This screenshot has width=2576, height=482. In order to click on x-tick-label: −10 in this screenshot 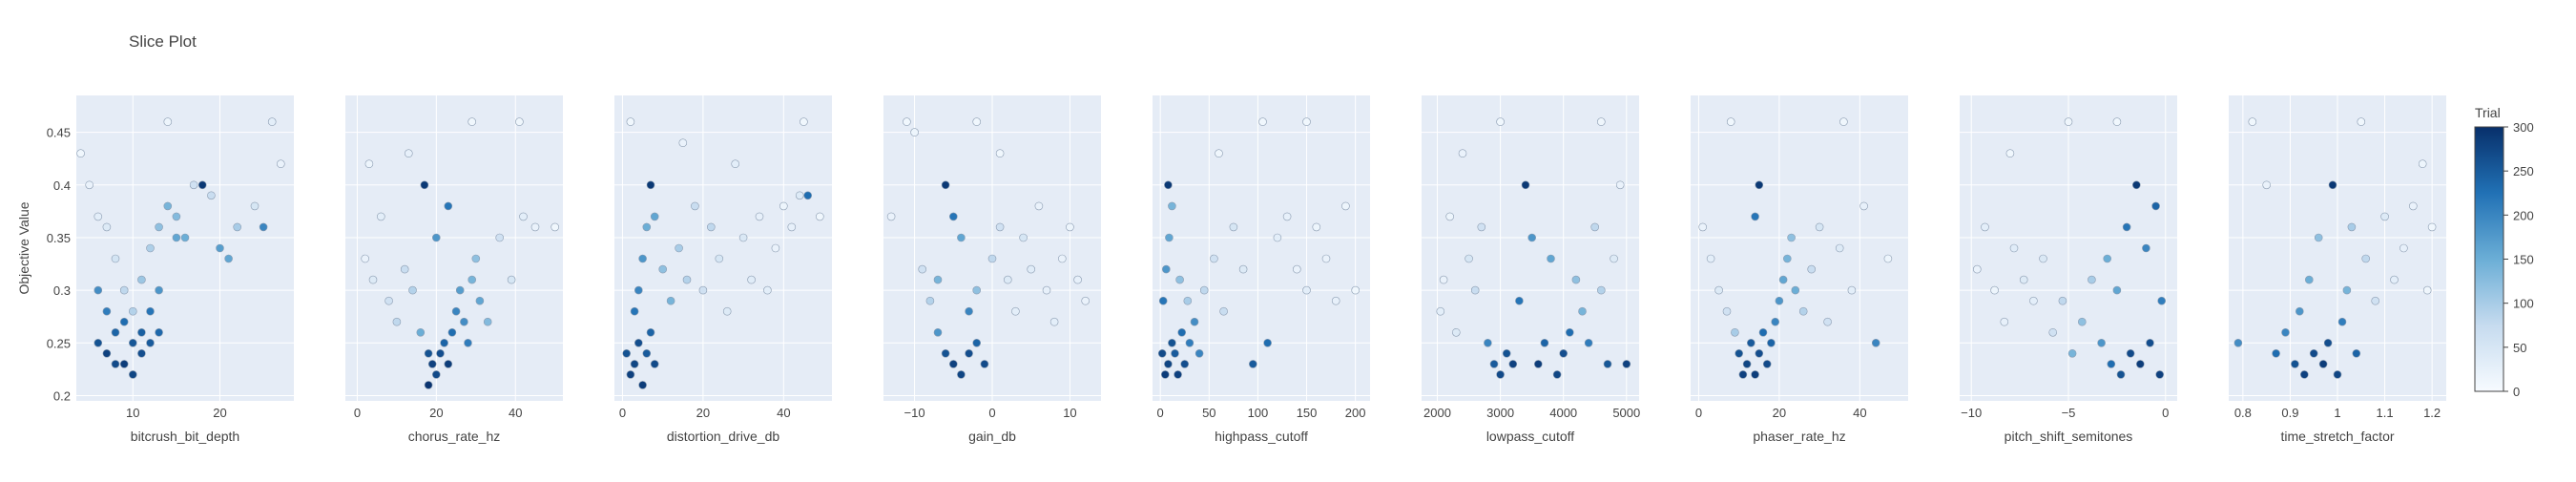, I will do `click(914, 413)`.